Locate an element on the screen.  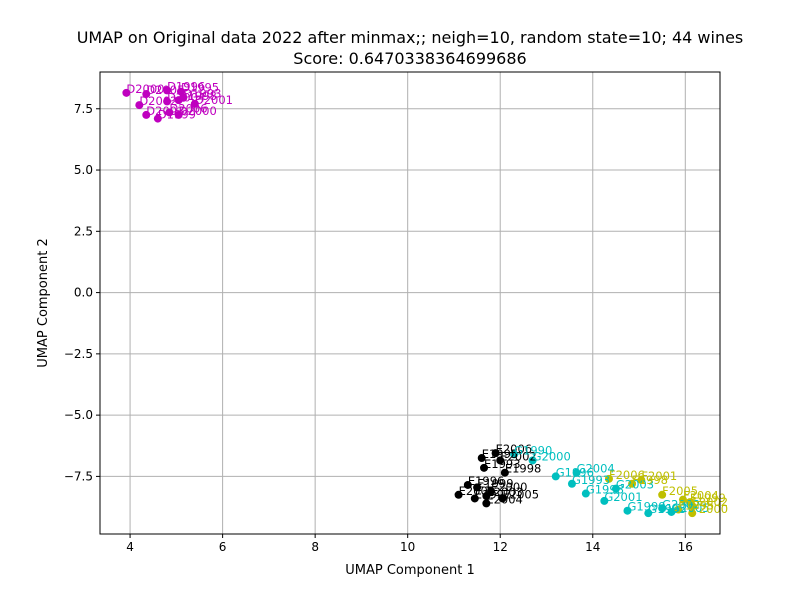
x-tick-label: 10 is located at coordinates (407, 547).